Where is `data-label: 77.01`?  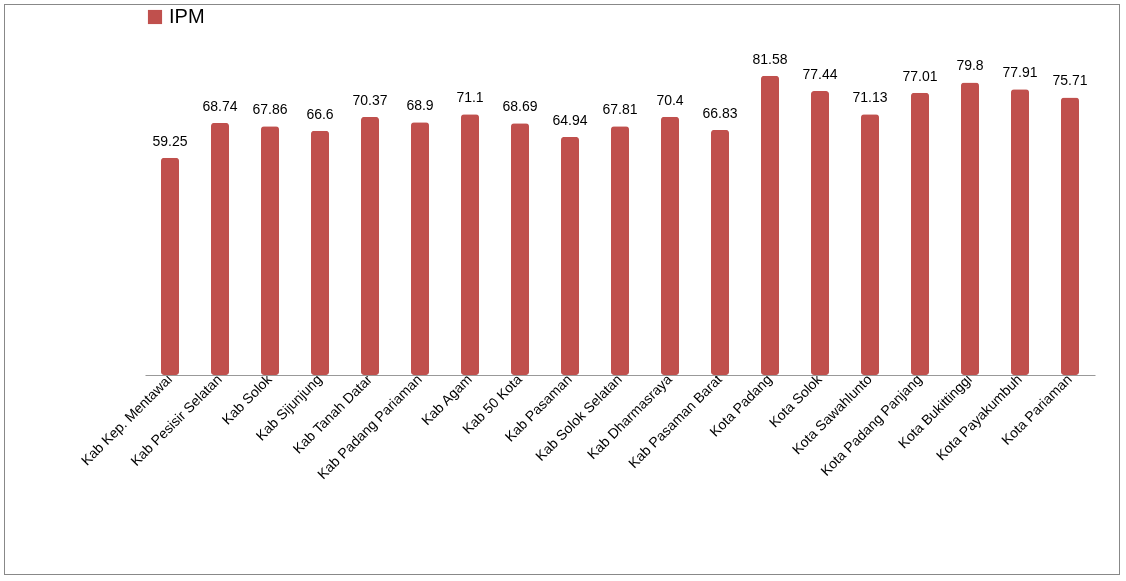
data-label: 77.01 is located at coordinates (920, 75).